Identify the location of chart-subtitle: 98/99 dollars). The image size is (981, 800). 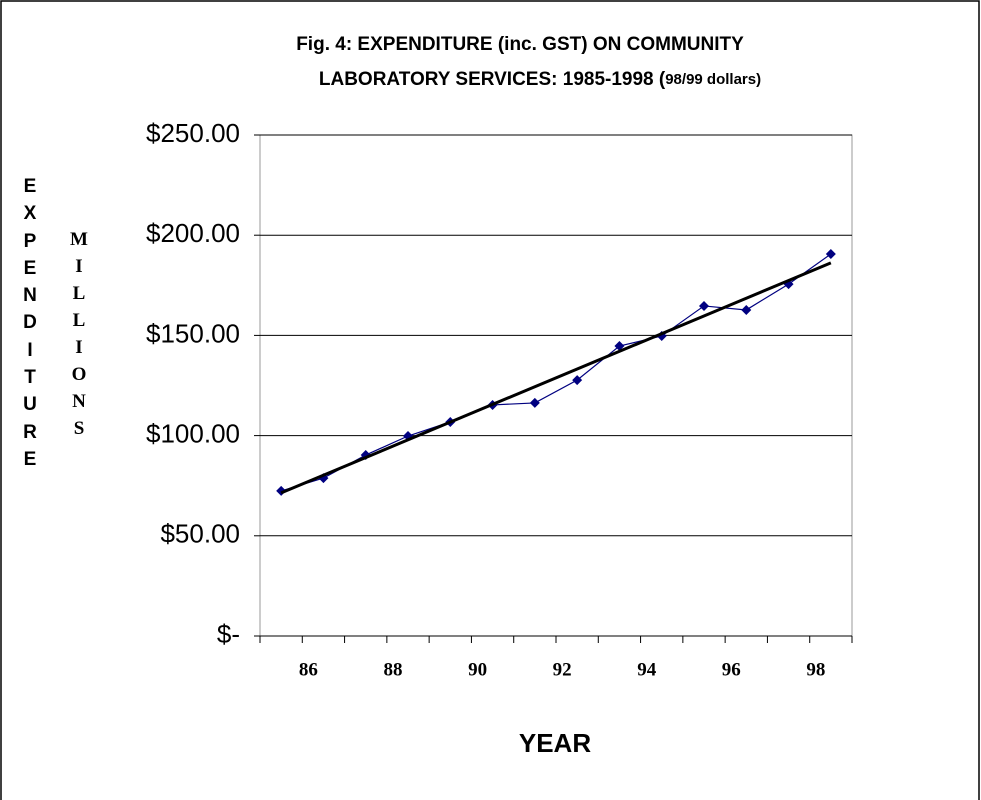
(713, 79).